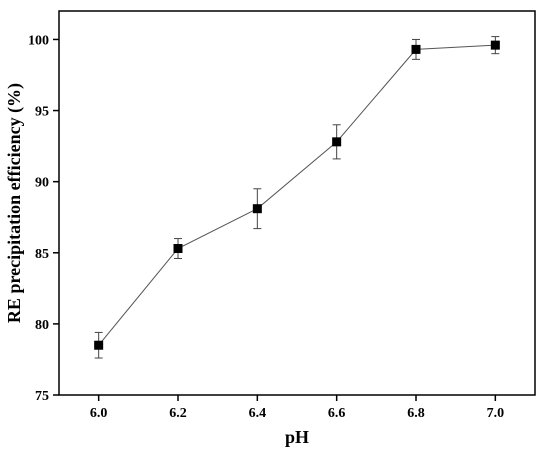  Describe the element at coordinates (43, 218) in the screenshot. I see `y-axis: 75 80 85 90 95 100` at that location.